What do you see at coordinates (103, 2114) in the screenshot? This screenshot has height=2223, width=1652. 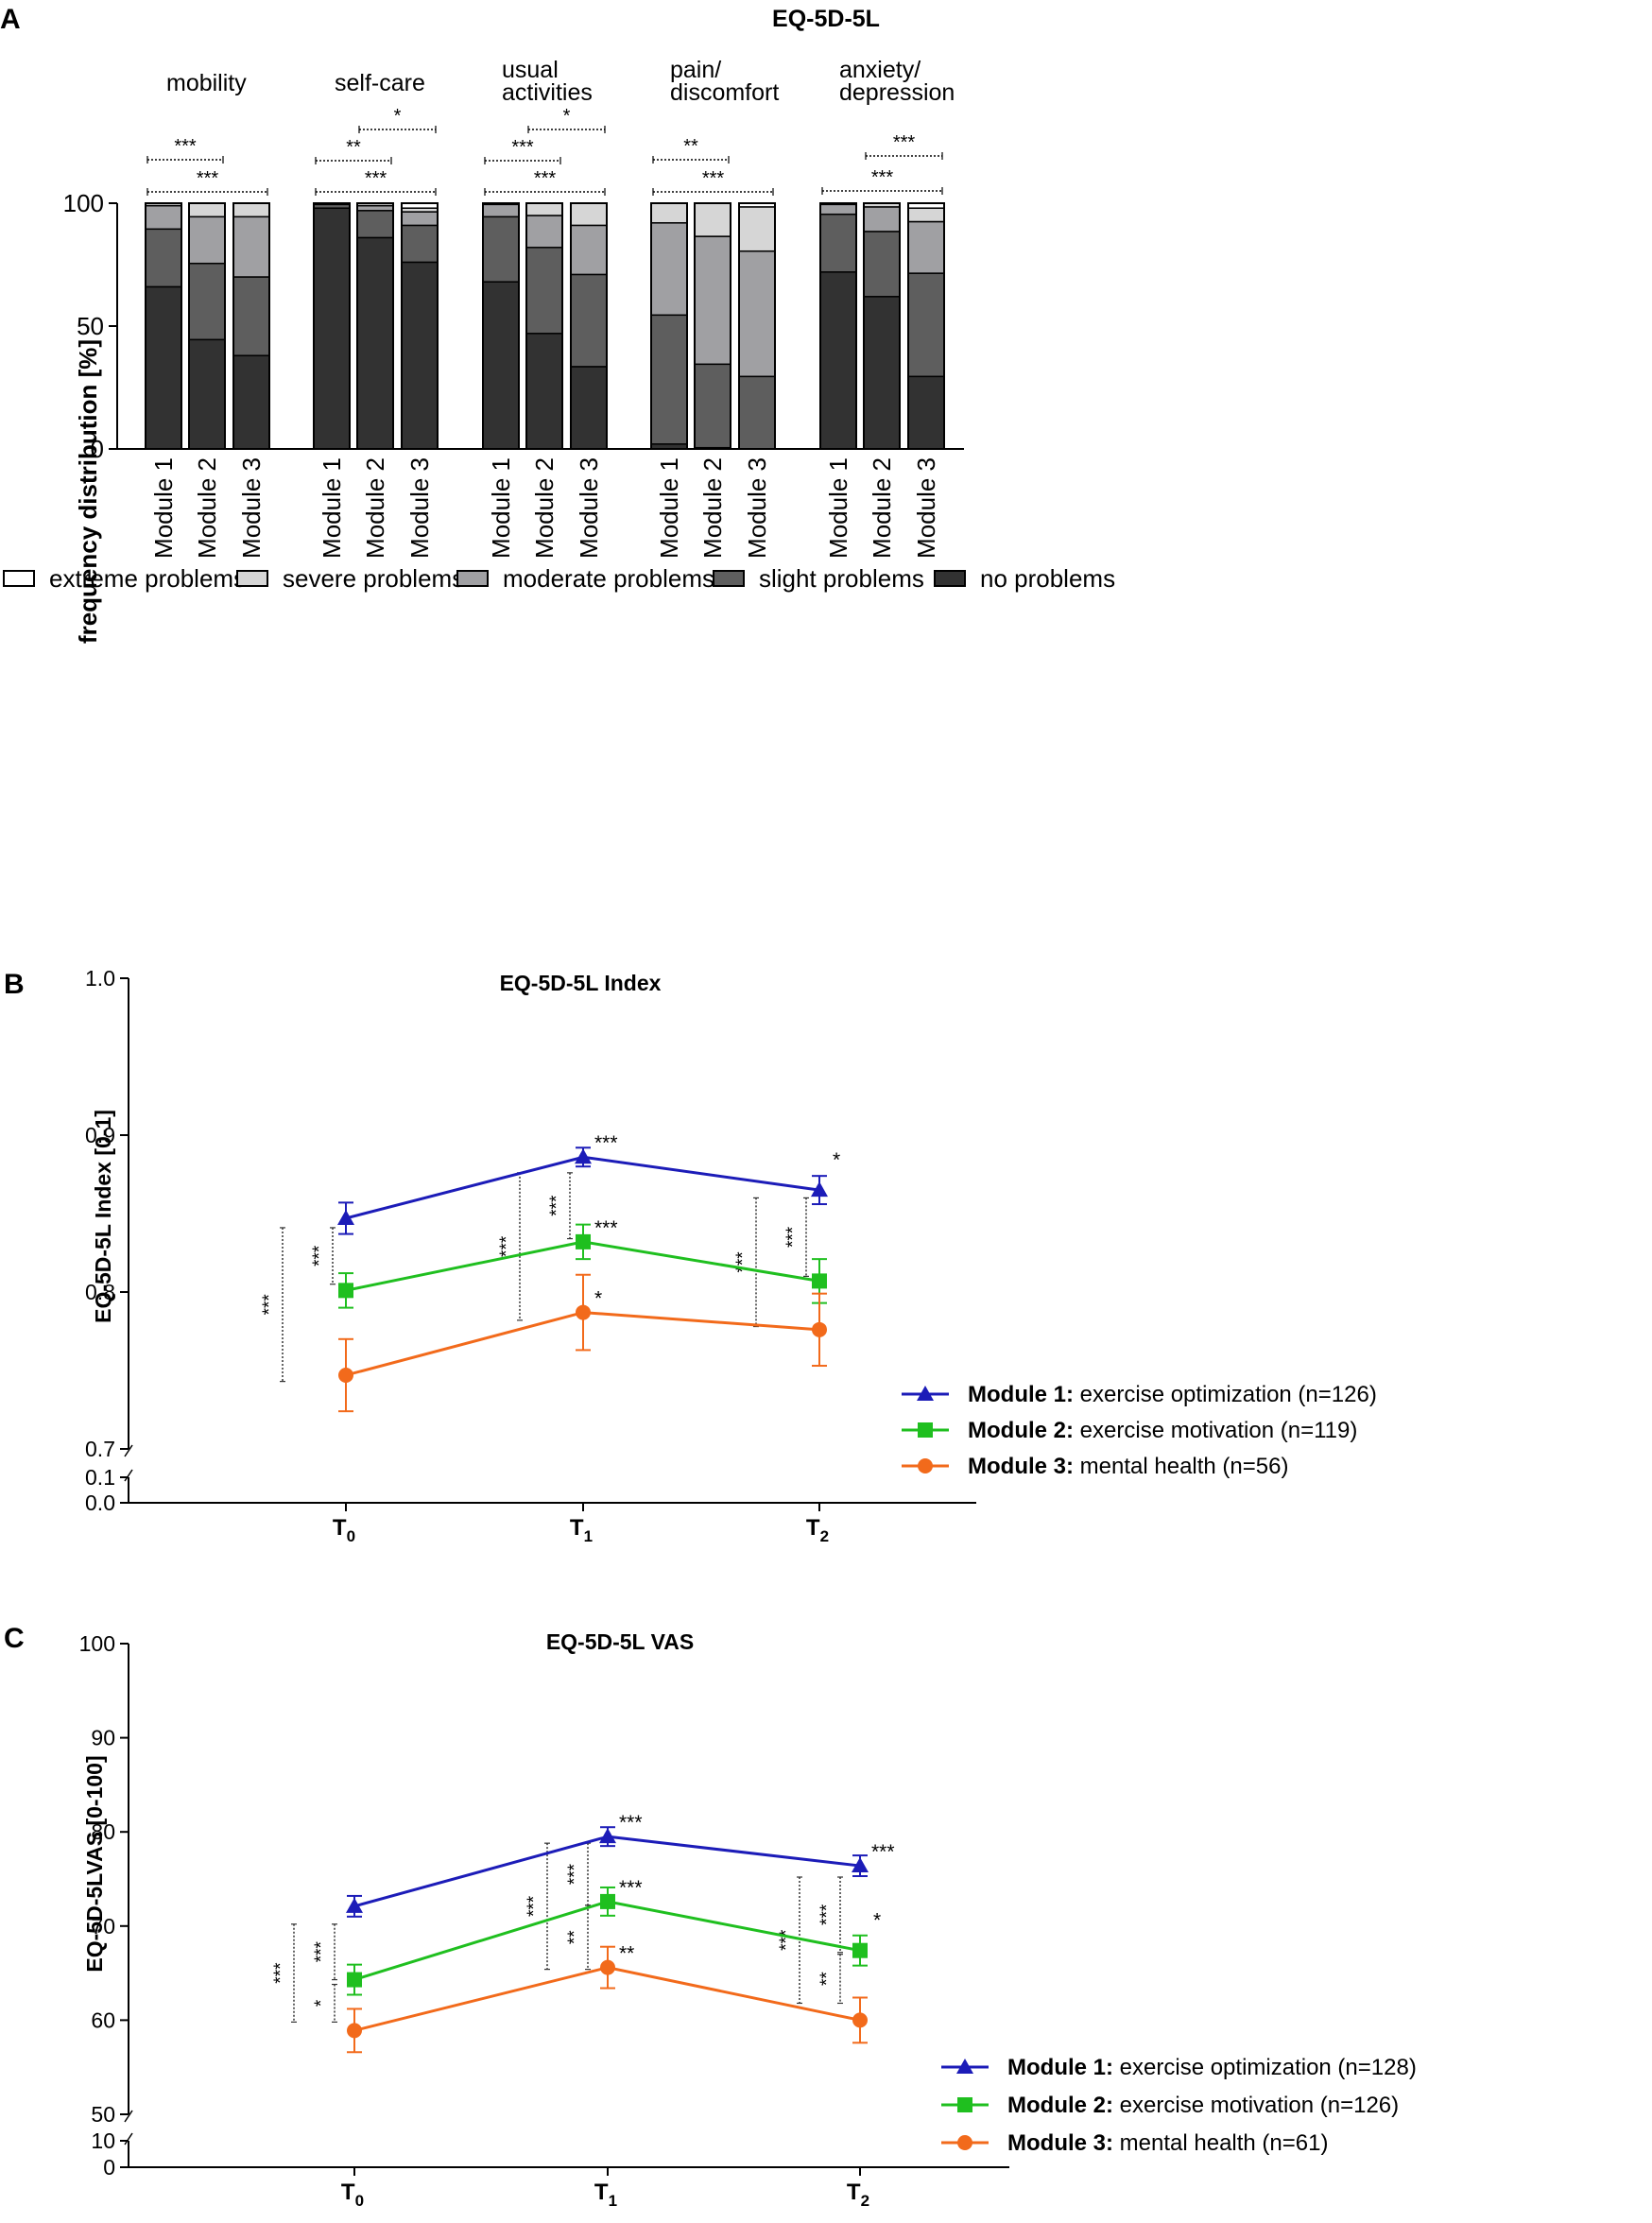 I see `y-tick-label: 50` at bounding box center [103, 2114].